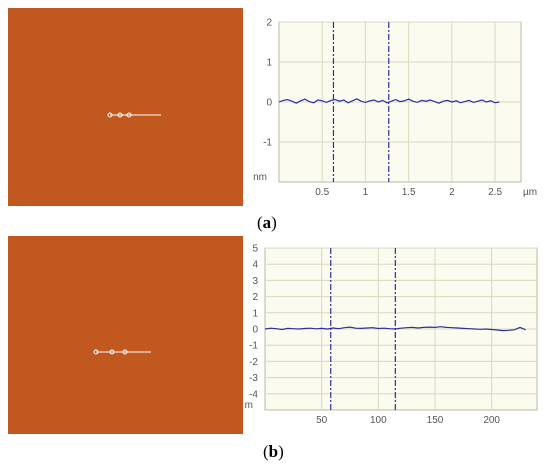 This screenshot has width=550, height=470. Describe the element at coordinates (253, 346) in the screenshot. I see `y-tick-label-b-6: -1` at that location.